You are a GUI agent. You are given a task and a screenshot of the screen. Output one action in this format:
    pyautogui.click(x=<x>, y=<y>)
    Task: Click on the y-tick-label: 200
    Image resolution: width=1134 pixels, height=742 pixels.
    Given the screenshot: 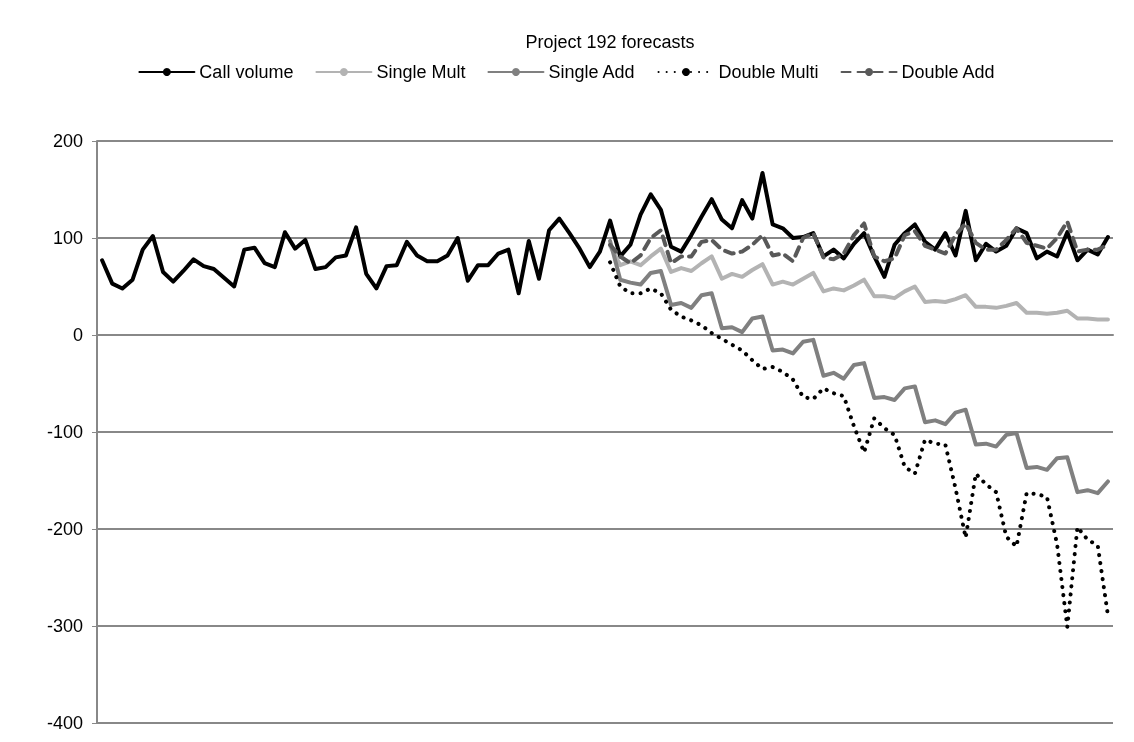 What is the action you would take?
    pyautogui.click(x=67, y=141)
    